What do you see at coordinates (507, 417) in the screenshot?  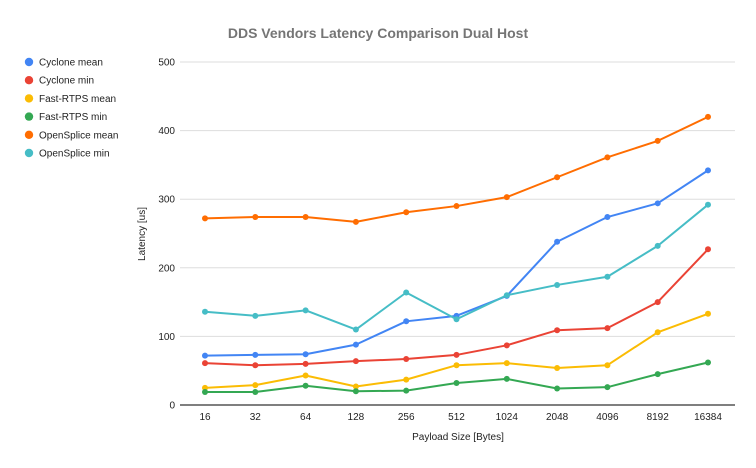 I see `x-tick-label: 1024` at bounding box center [507, 417].